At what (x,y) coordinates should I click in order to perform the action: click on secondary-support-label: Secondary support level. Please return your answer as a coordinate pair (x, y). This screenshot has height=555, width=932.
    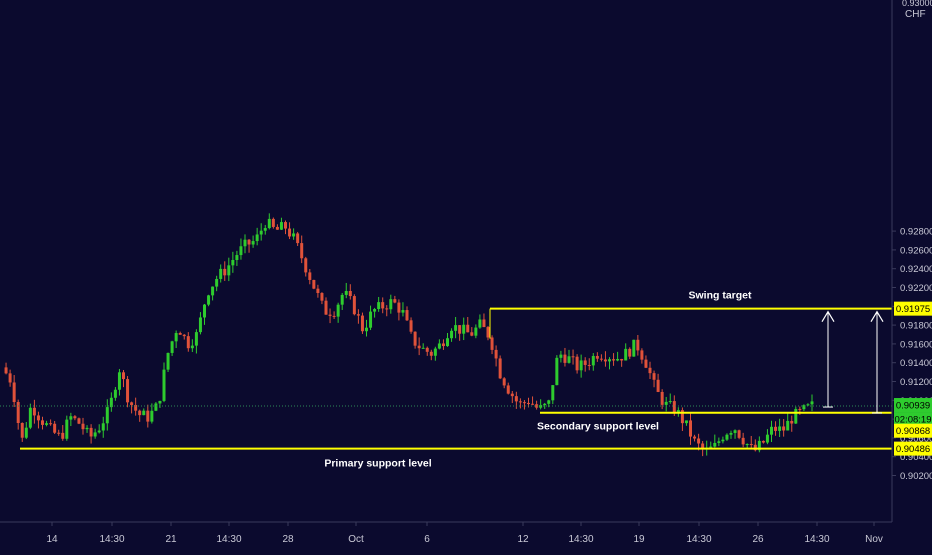
    Looking at the image, I should click on (598, 427).